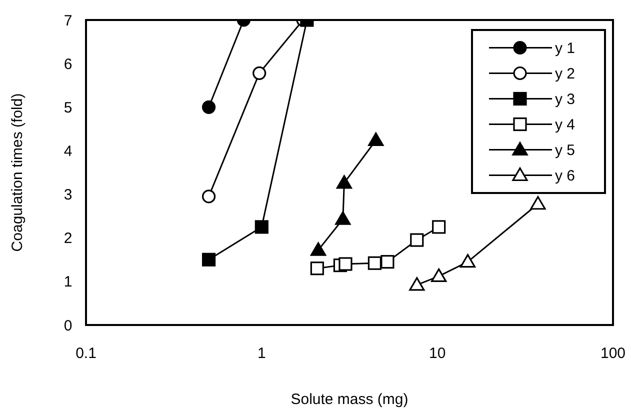  I want to click on y-tick-label: 3, so click(68, 195).